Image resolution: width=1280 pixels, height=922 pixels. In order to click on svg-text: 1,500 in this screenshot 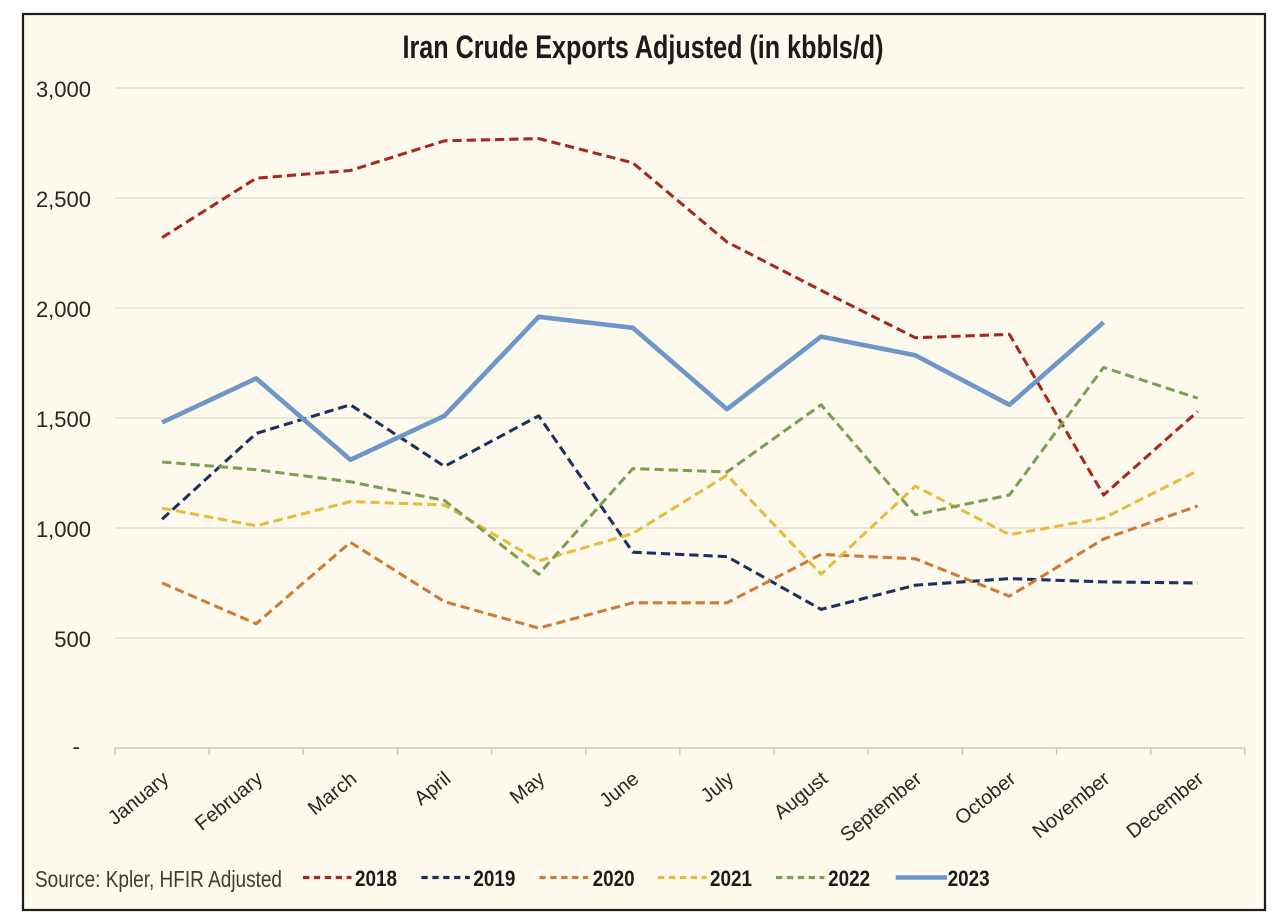, I will do `click(63, 419)`.